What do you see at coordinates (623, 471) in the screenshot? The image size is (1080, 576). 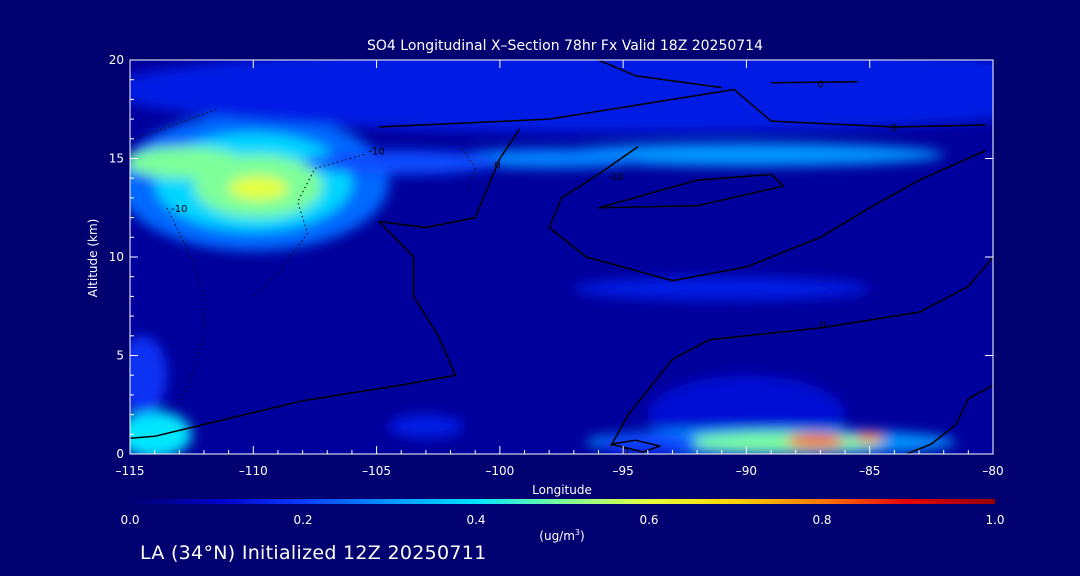 I see `x-tick-label: –95` at bounding box center [623, 471].